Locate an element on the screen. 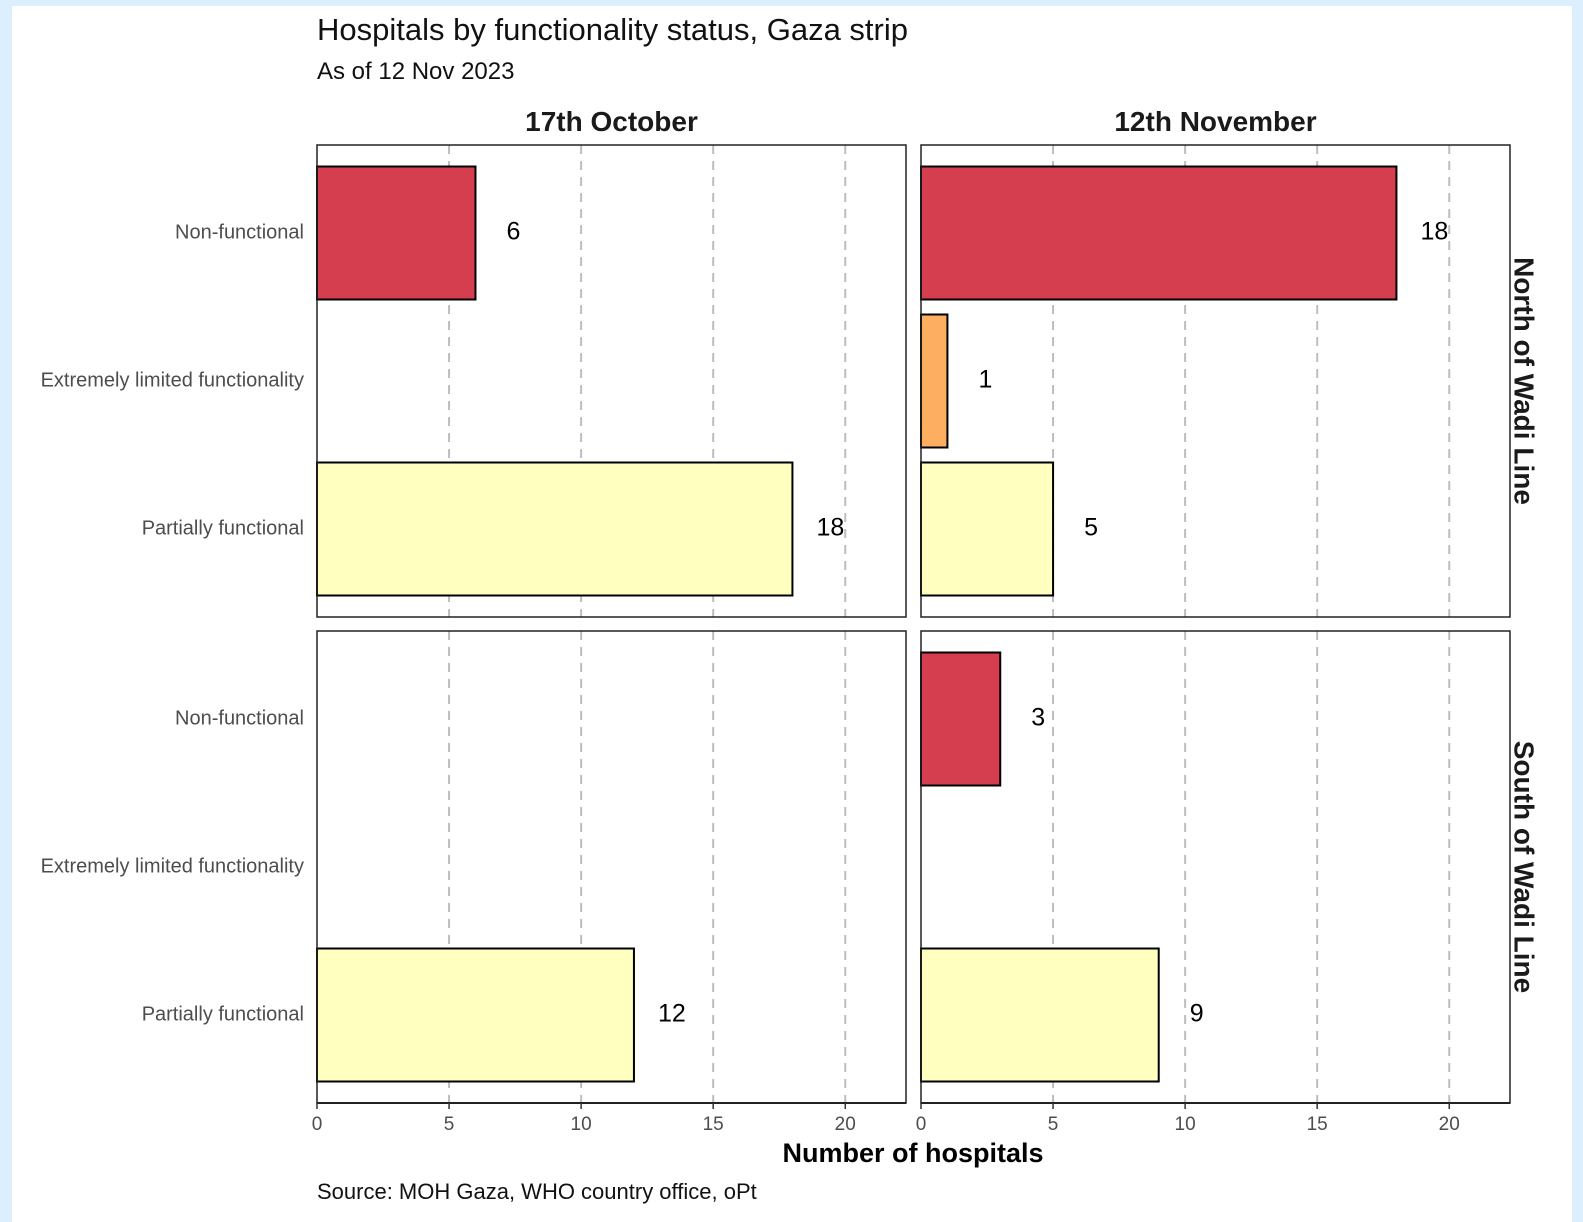  row-strip-south-of-wadi-line: South of Wadi Line is located at coordinates (1524, 867).